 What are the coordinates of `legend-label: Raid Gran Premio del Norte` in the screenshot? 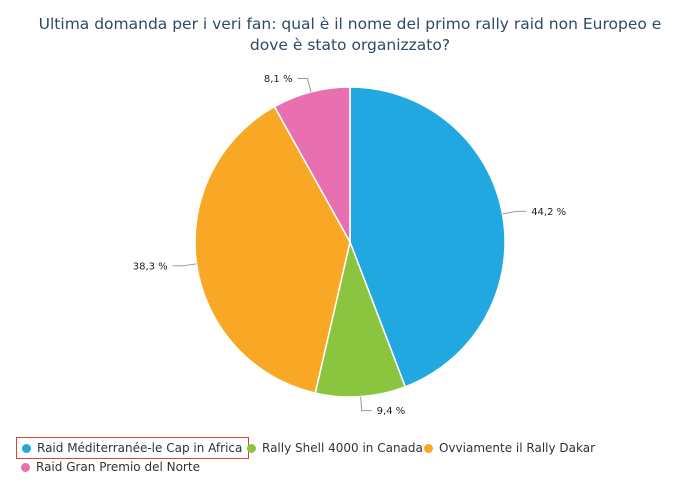 It's located at (118, 467).